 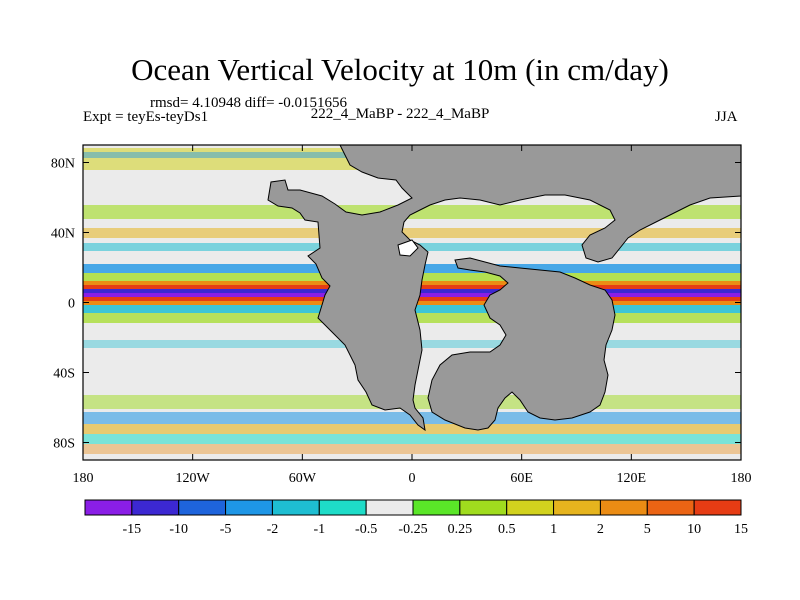 I want to click on colorbar: -15 -10 -5 -2 -1 -0.5 -0.25 0.25 0.5 1 2 5 10 15, so click(x=416, y=518).